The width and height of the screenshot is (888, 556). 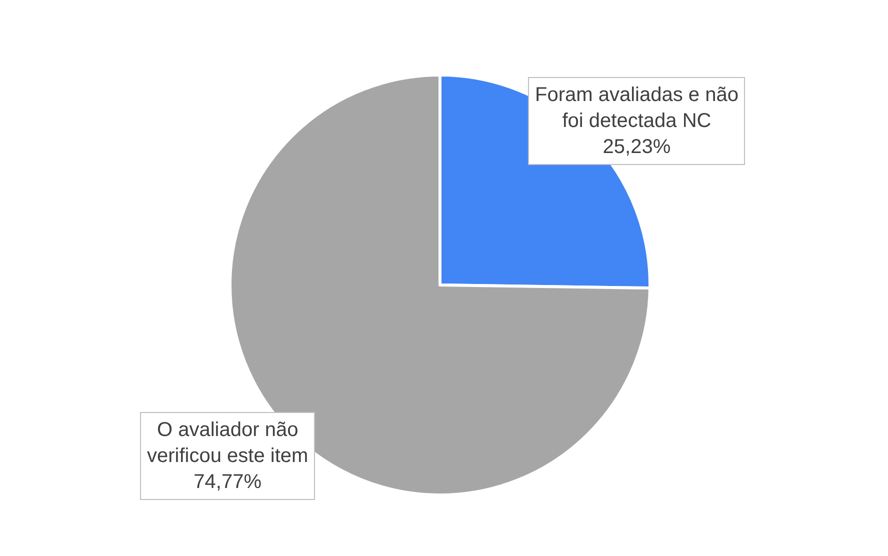 What do you see at coordinates (636, 108) in the screenshot?
I see `slice-label: Foram avaliadas e não foi detectada NC` at bounding box center [636, 108].